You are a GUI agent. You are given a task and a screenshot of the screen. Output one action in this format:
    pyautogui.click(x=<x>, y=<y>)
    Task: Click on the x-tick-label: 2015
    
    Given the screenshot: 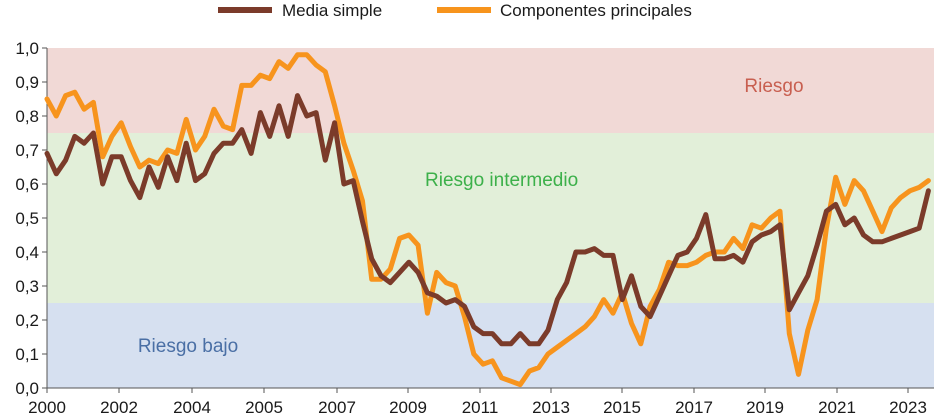 What is the action you would take?
    pyautogui.click(x=622, y=407)
    